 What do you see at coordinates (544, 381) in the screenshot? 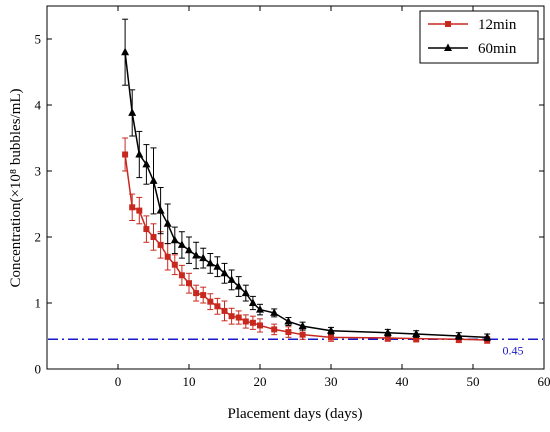
I see `x-tick-label: 60` at bounding box center [544, 381].